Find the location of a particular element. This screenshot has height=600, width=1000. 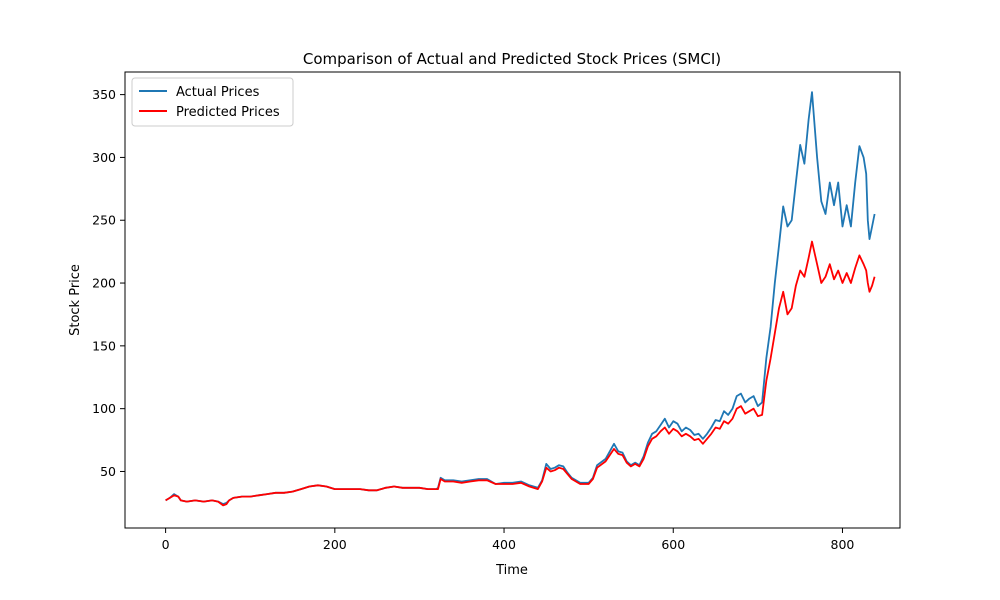

y-tick-label: 50 is located at coordinates (108, 471).